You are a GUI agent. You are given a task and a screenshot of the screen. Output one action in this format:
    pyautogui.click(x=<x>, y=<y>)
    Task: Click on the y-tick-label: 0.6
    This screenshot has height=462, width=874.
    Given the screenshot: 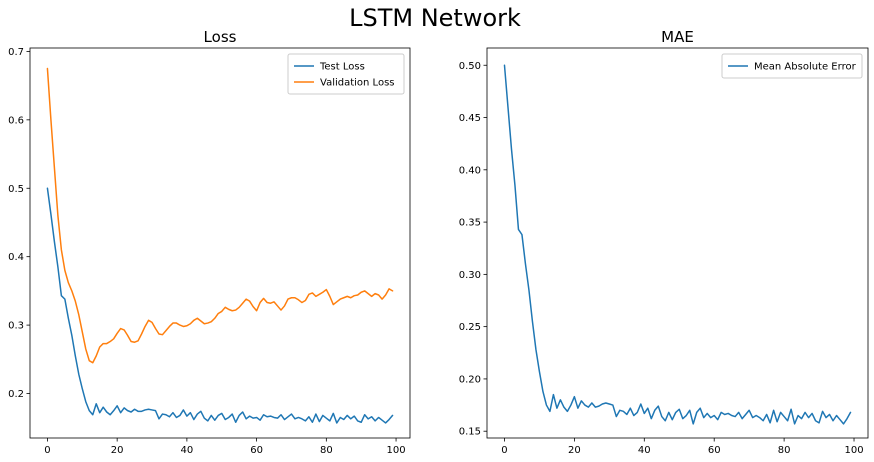 What is the action you would take?
    pyautogui.click(x=16, y=120)
    